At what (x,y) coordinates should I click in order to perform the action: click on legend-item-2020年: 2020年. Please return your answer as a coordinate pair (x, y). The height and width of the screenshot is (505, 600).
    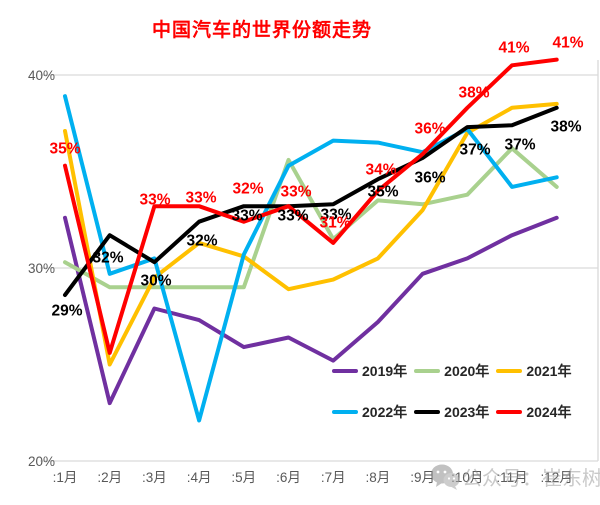
    Looking at the image, I should click on (451, 371).